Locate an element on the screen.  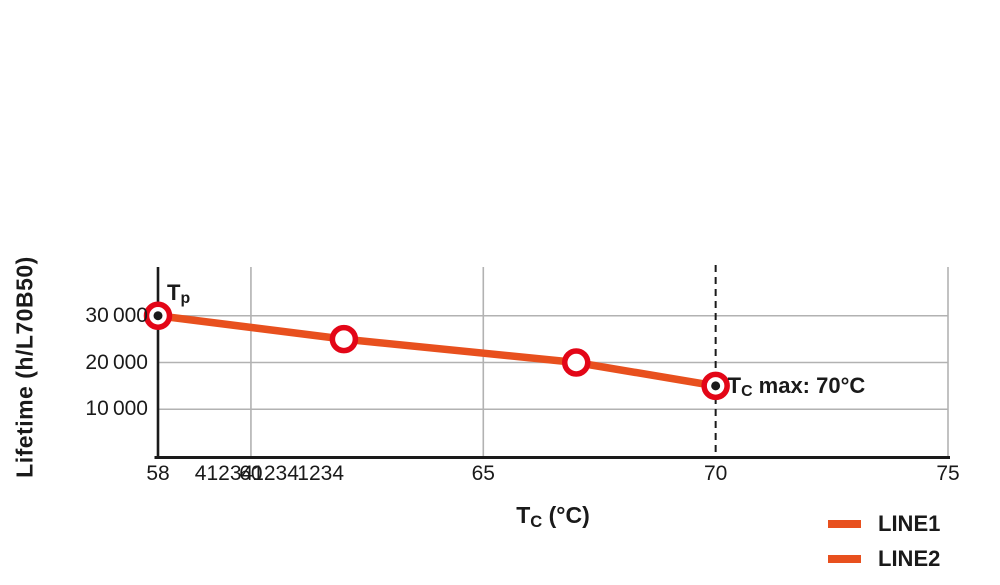
legend-label-line2: LINE2 is located at coordinates (909, 558).